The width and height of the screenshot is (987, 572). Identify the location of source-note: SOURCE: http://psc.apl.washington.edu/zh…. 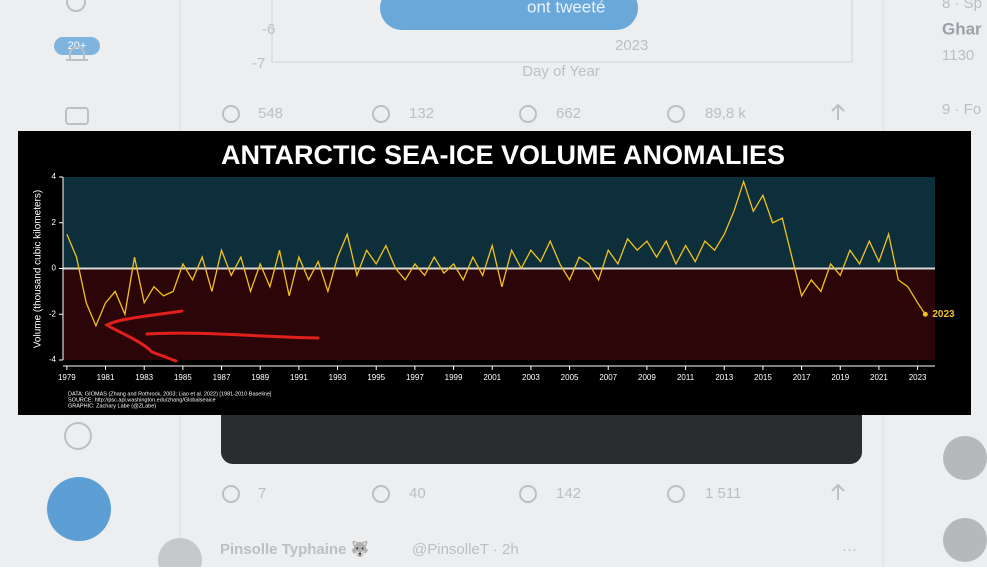
(142, 400).